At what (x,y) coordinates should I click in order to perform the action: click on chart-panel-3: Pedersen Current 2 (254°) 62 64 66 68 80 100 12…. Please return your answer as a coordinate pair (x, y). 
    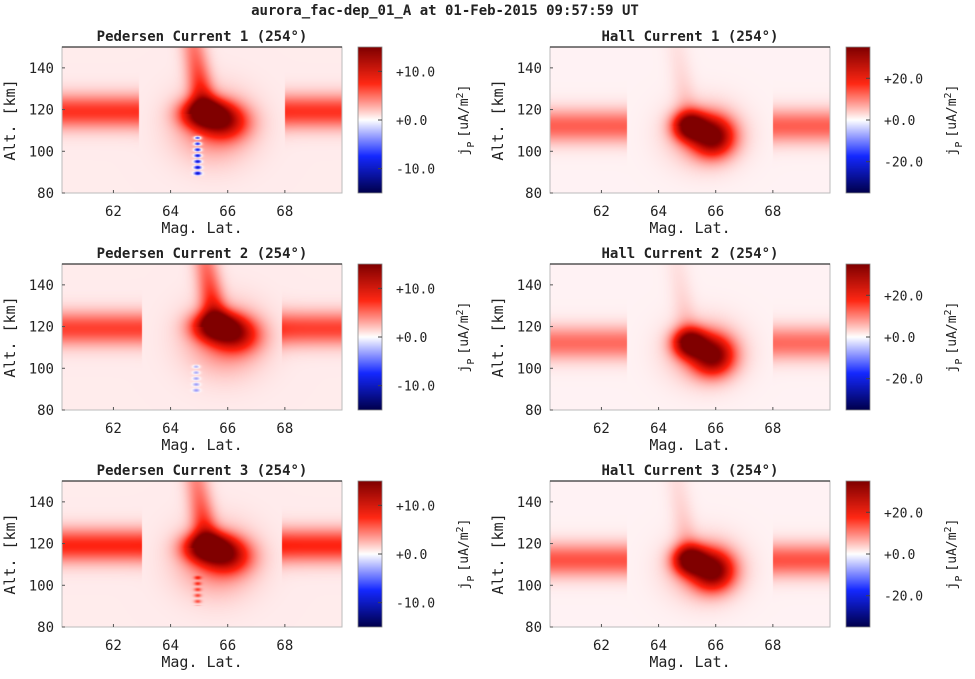
    Looking at the image, I should click on (239, 350).